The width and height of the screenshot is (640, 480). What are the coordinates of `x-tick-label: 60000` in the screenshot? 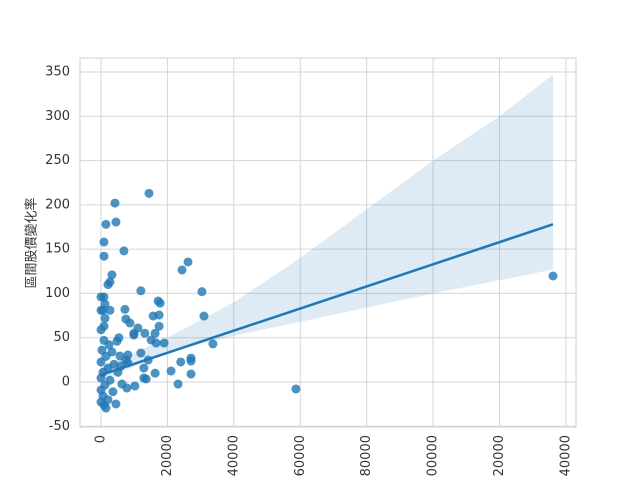 It's located at (300, 455).